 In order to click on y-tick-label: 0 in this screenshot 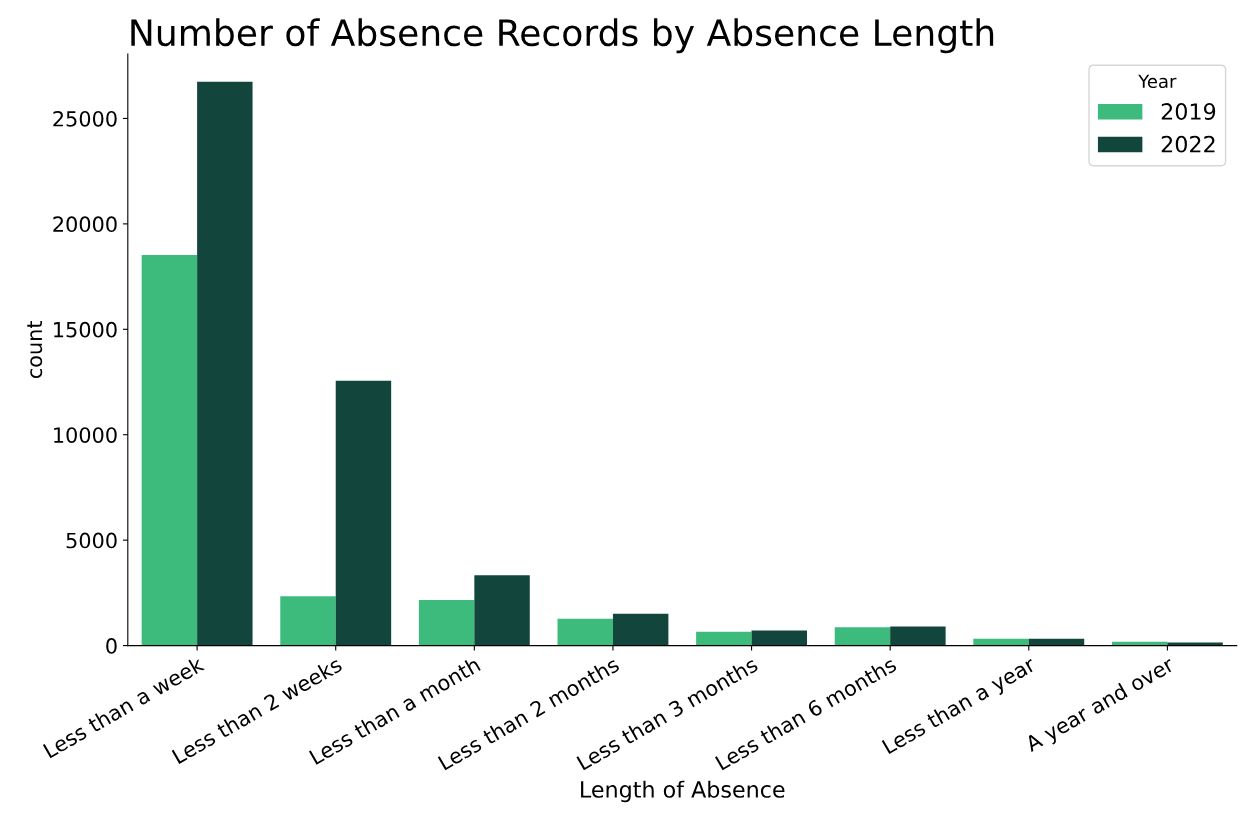, I will do `click(111, 646)`.